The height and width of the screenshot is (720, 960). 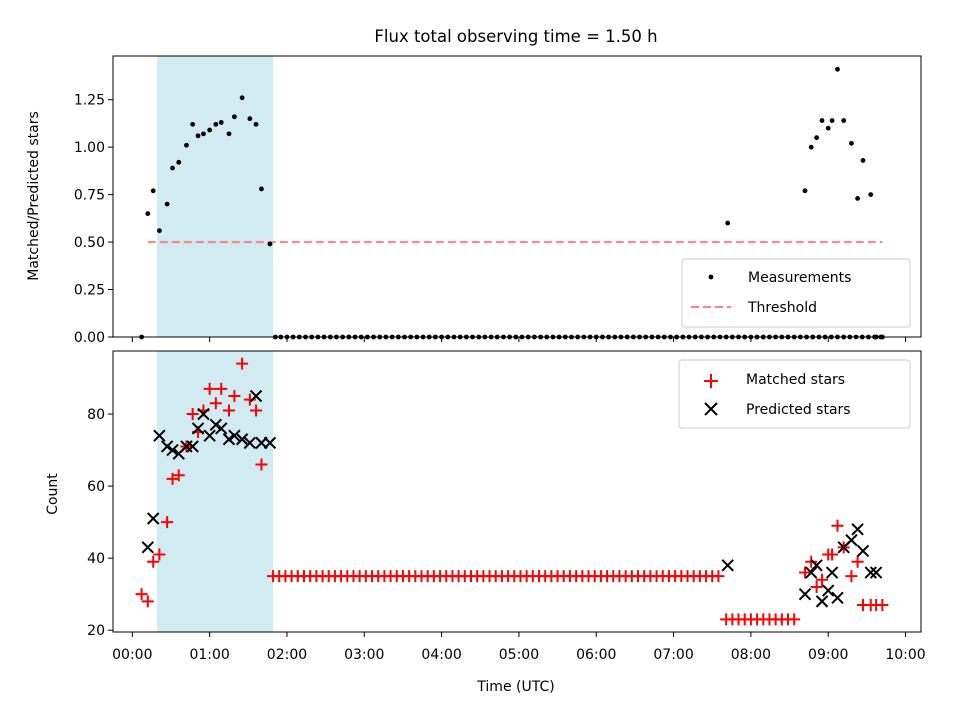 I want to click on ratio-y-ticks: 0.00 0.25 0.50 0.75 1.00 1.25, so click(x=93, y=219).